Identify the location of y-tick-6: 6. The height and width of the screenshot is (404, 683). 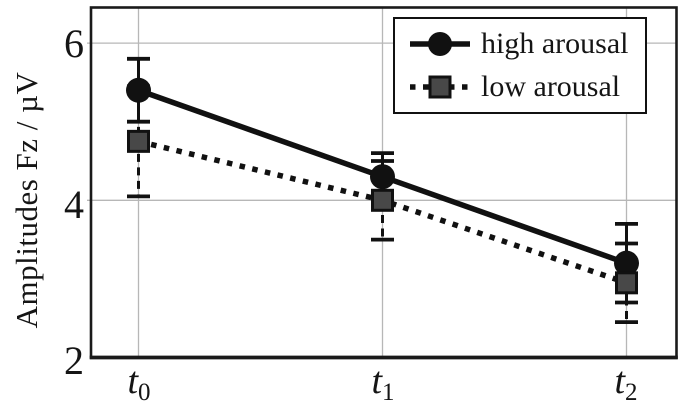
(74, 43).